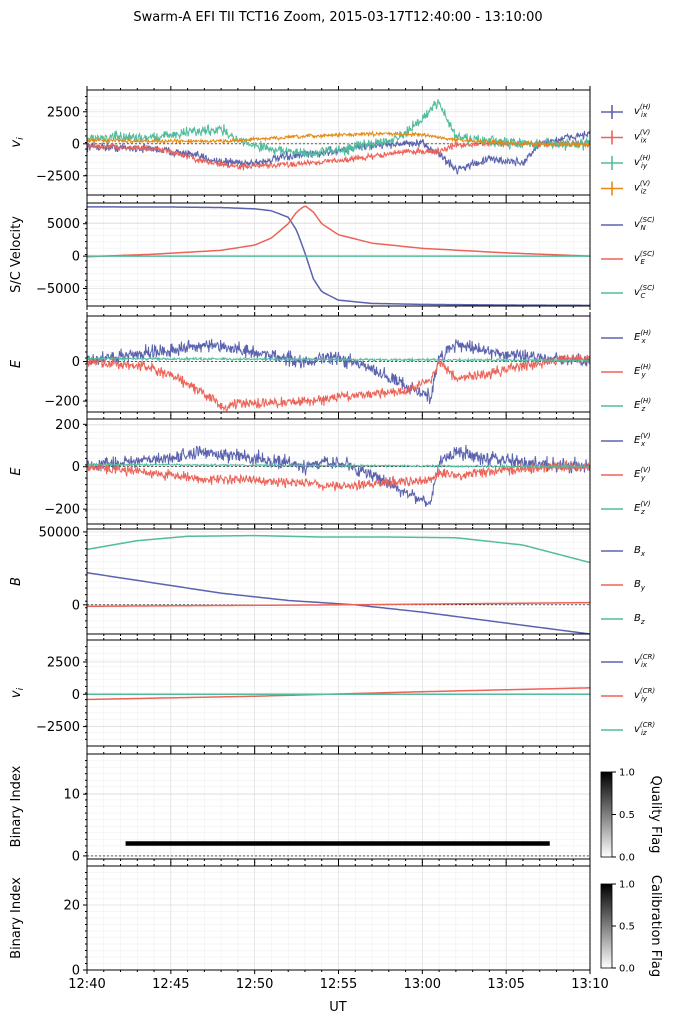 This screenshot has height=1024, width=674. Describe the element at coordinates (642, 405) in the screenshot. I see `legend-label: E(H) z` at that location.